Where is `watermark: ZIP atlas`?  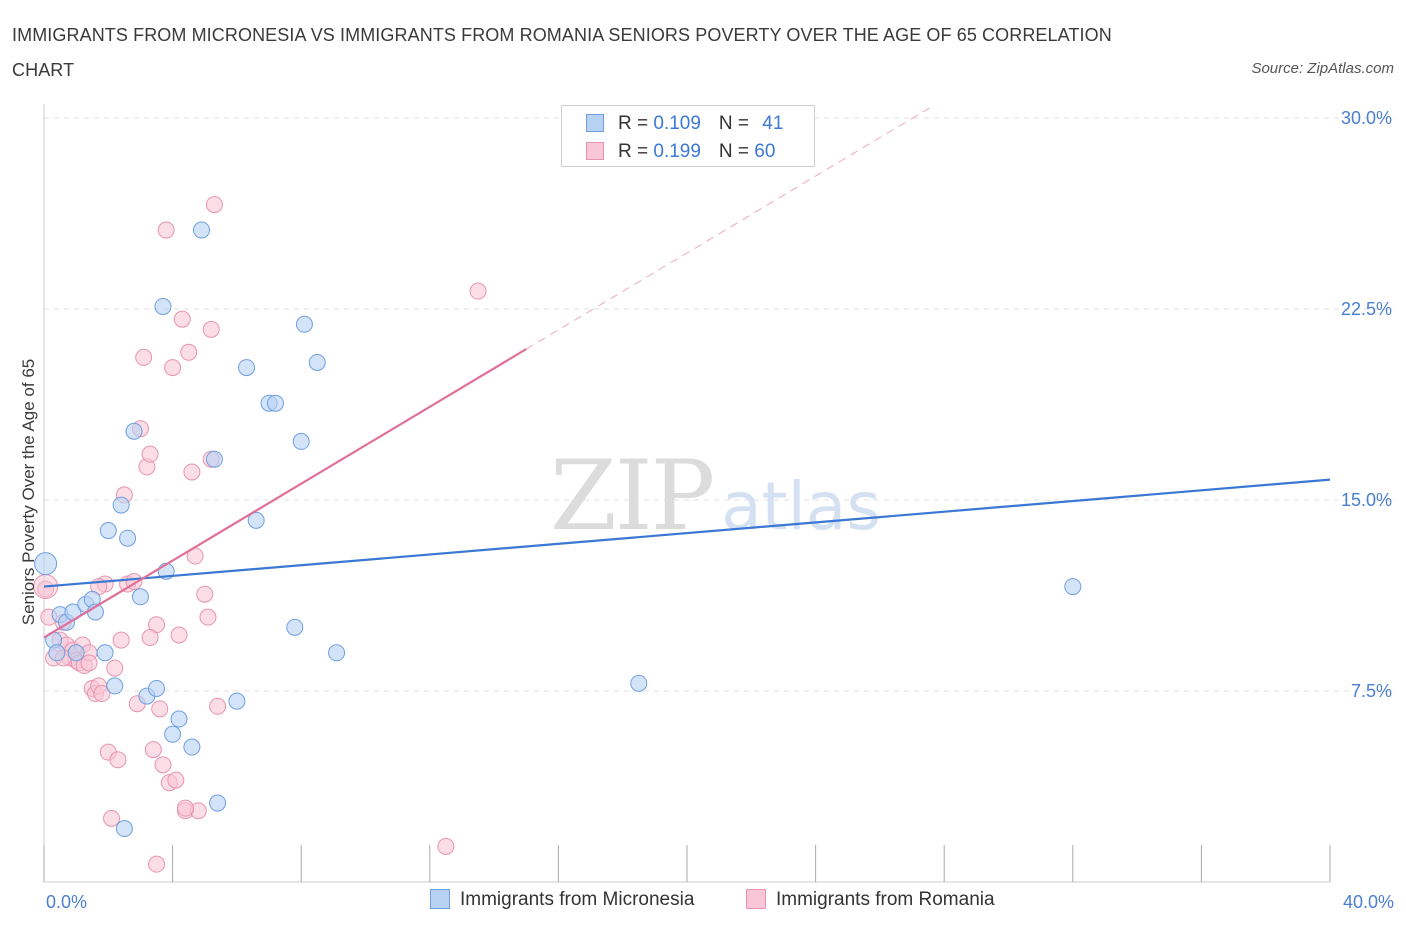 watermark: ZIP atlas is located at coordinates (715, 496).